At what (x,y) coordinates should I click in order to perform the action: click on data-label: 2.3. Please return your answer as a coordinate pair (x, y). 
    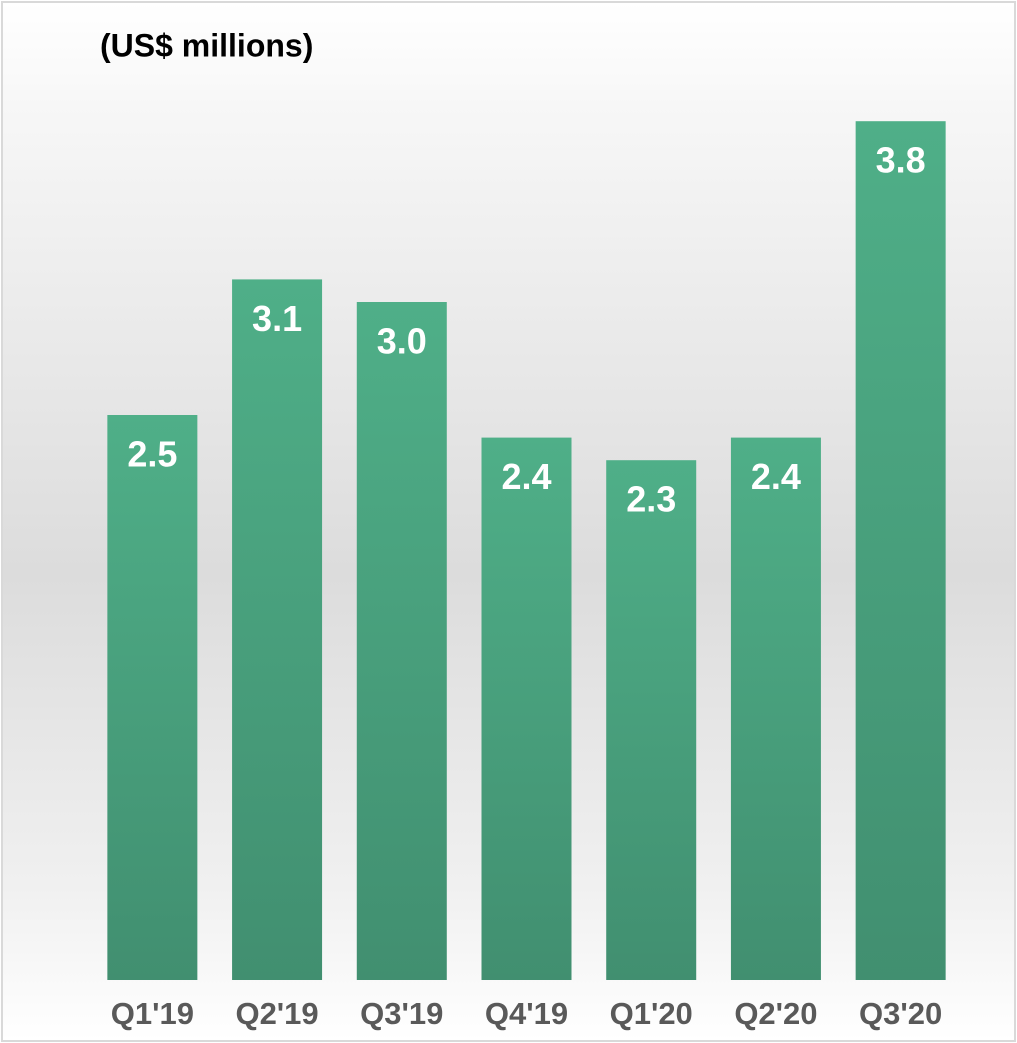
    Looking at the image, I should click on (651, 499).